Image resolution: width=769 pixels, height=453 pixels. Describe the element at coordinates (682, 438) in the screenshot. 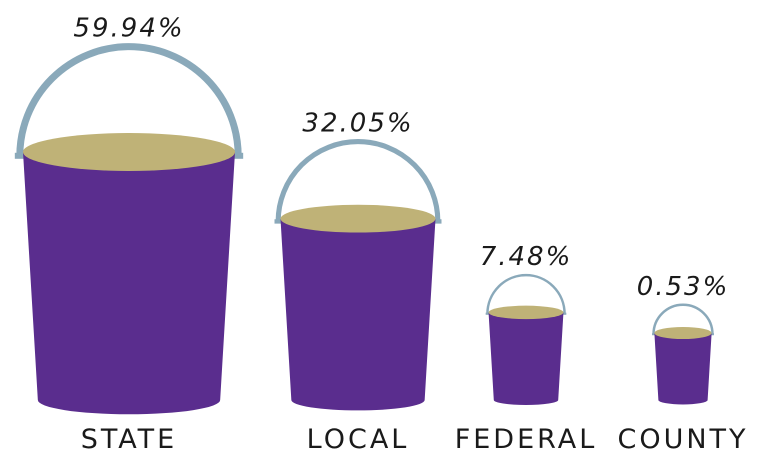

I see `category-label: COUNTY` at that location.